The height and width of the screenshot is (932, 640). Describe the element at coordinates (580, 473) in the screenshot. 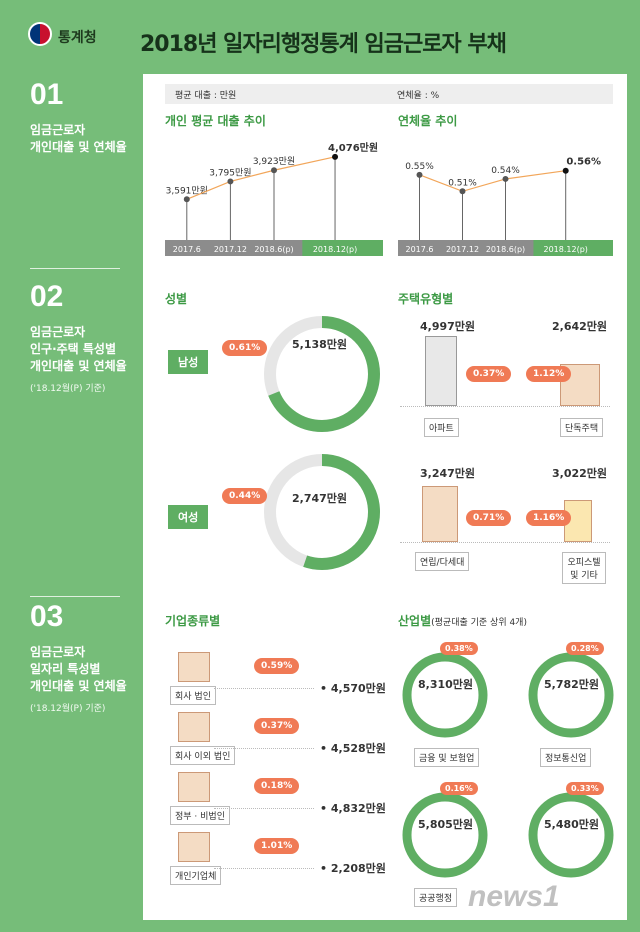

I see `officetel-loan: 3,022만원` at that location.